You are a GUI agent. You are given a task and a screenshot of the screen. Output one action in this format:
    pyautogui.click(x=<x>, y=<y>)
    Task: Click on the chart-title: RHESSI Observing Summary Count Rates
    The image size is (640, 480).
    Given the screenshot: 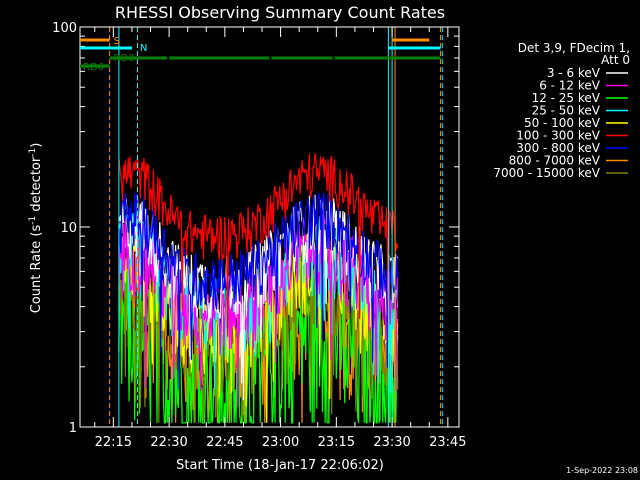 What is the action you would take?
    pyautogui.click(x=280, y=12)
    